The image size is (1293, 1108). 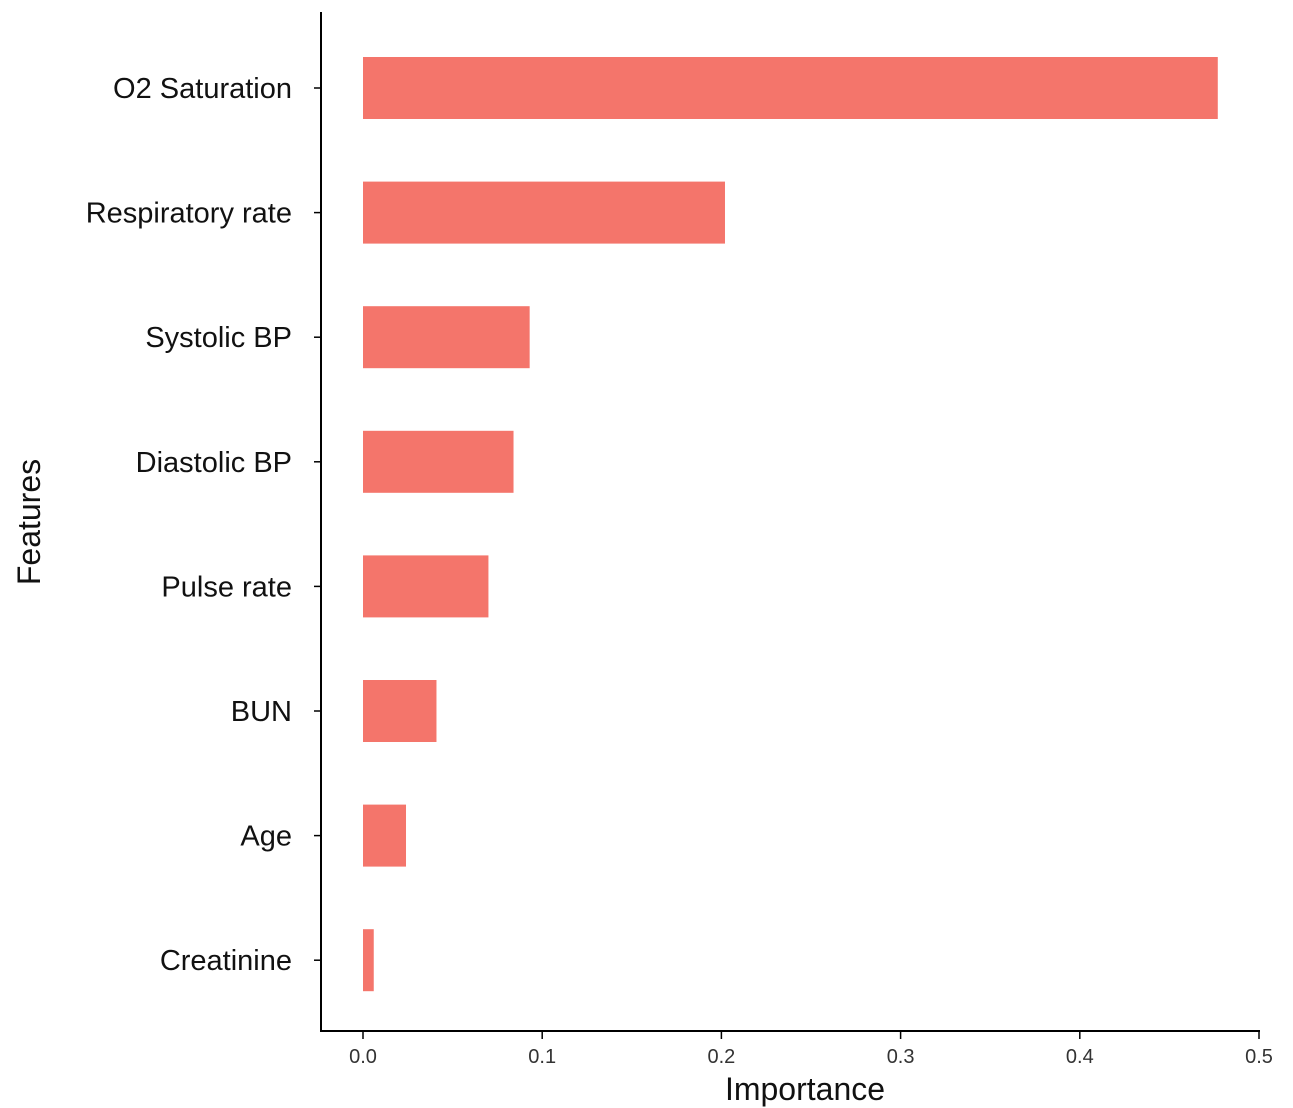 What do you see at coordinates (226, 587) in the screenshot?
I see `y-tick-label-4: Pulse rate` at bounding box center [226, 587].